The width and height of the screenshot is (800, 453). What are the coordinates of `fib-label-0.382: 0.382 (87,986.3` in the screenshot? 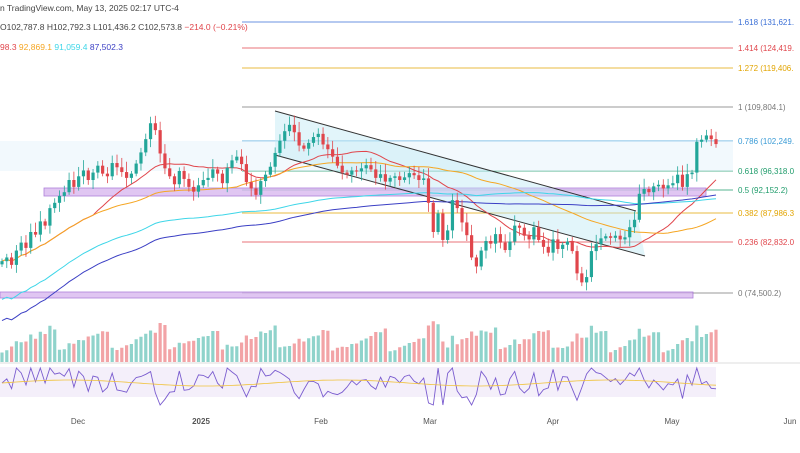 It's located at (766, 213).